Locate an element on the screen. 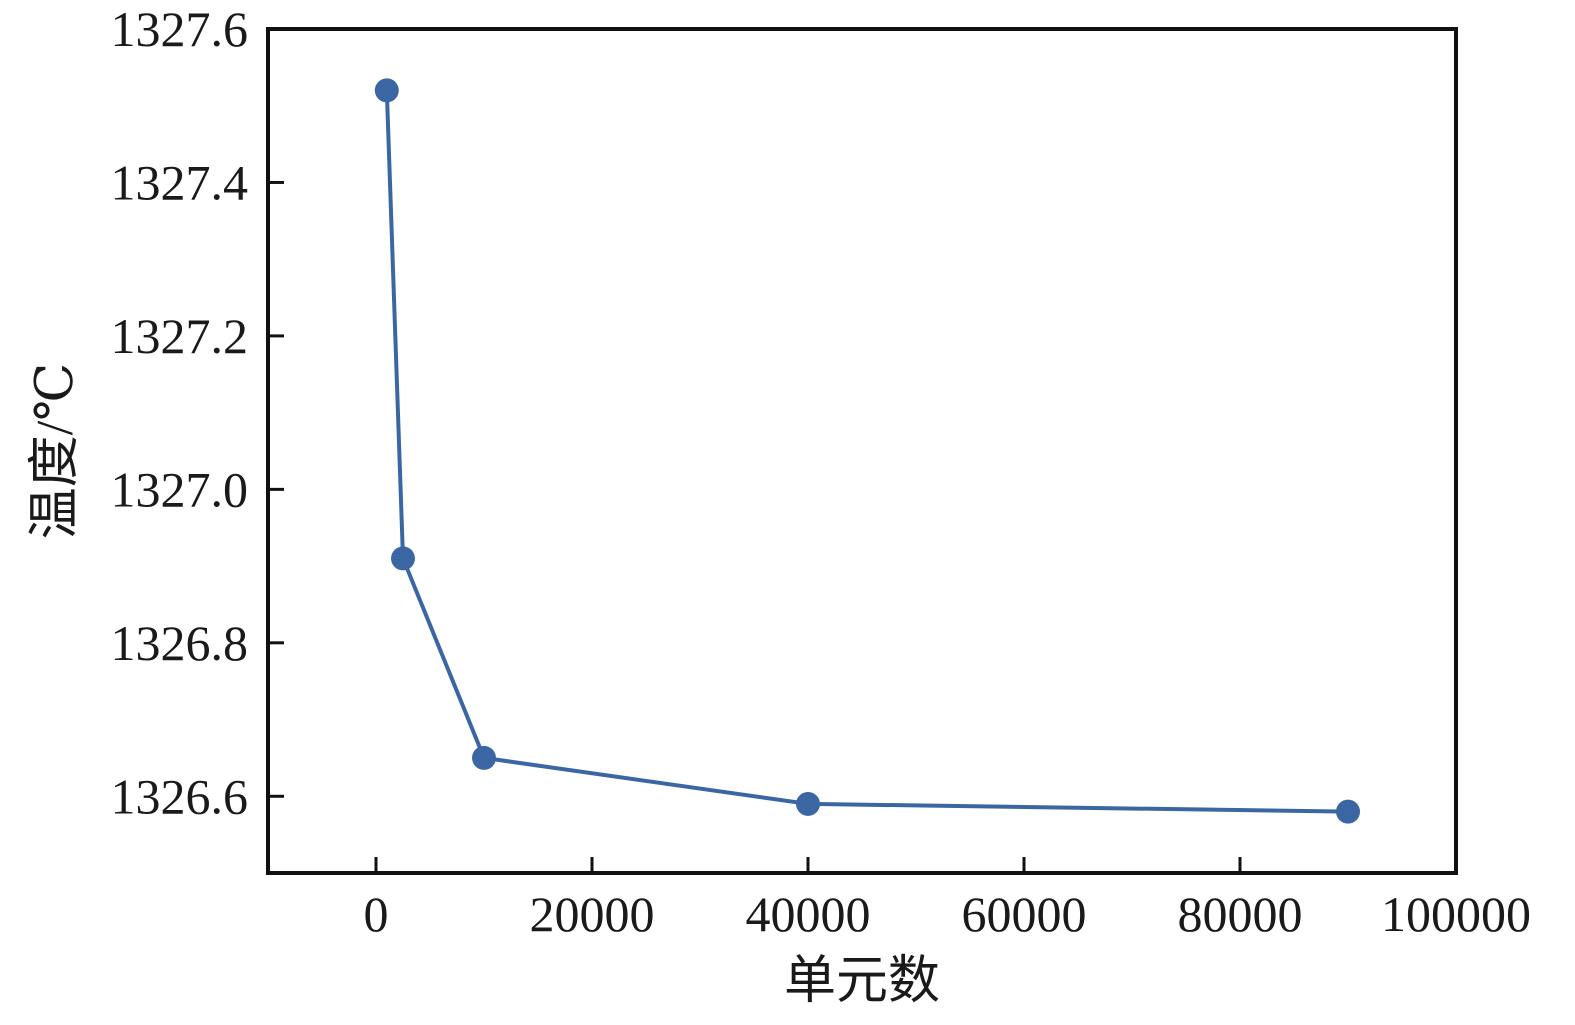 This screenshot has width=1575, height=1025. x-tick-label: 20000 is located at coordinates (592, 914).